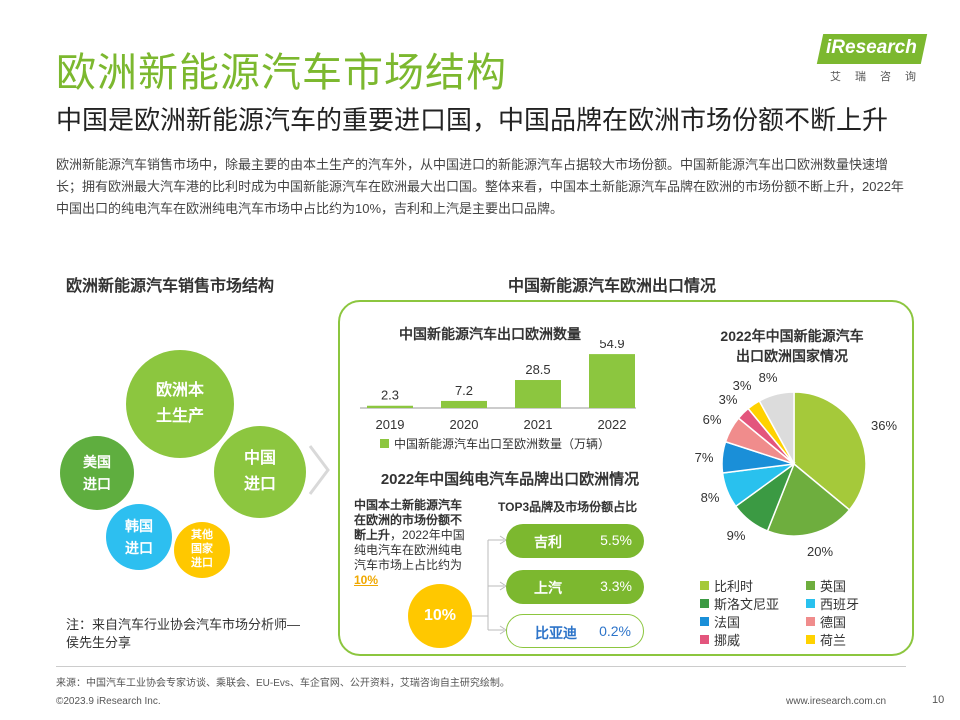  What do you see at coordinates (170, 286) in the screenshot?
I see `left-section-title: 欧洲新能源汽车销售市场结构` at bounding box center [170, 286].